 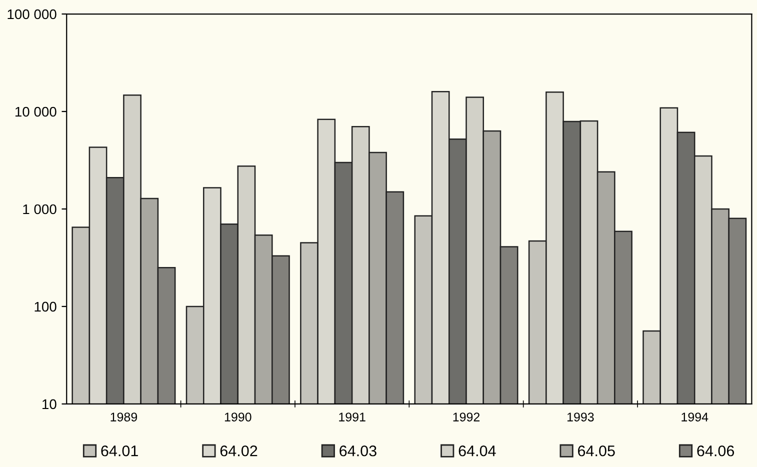 I want to click on x-tick-label: 1992, so click(x=466, y=417).